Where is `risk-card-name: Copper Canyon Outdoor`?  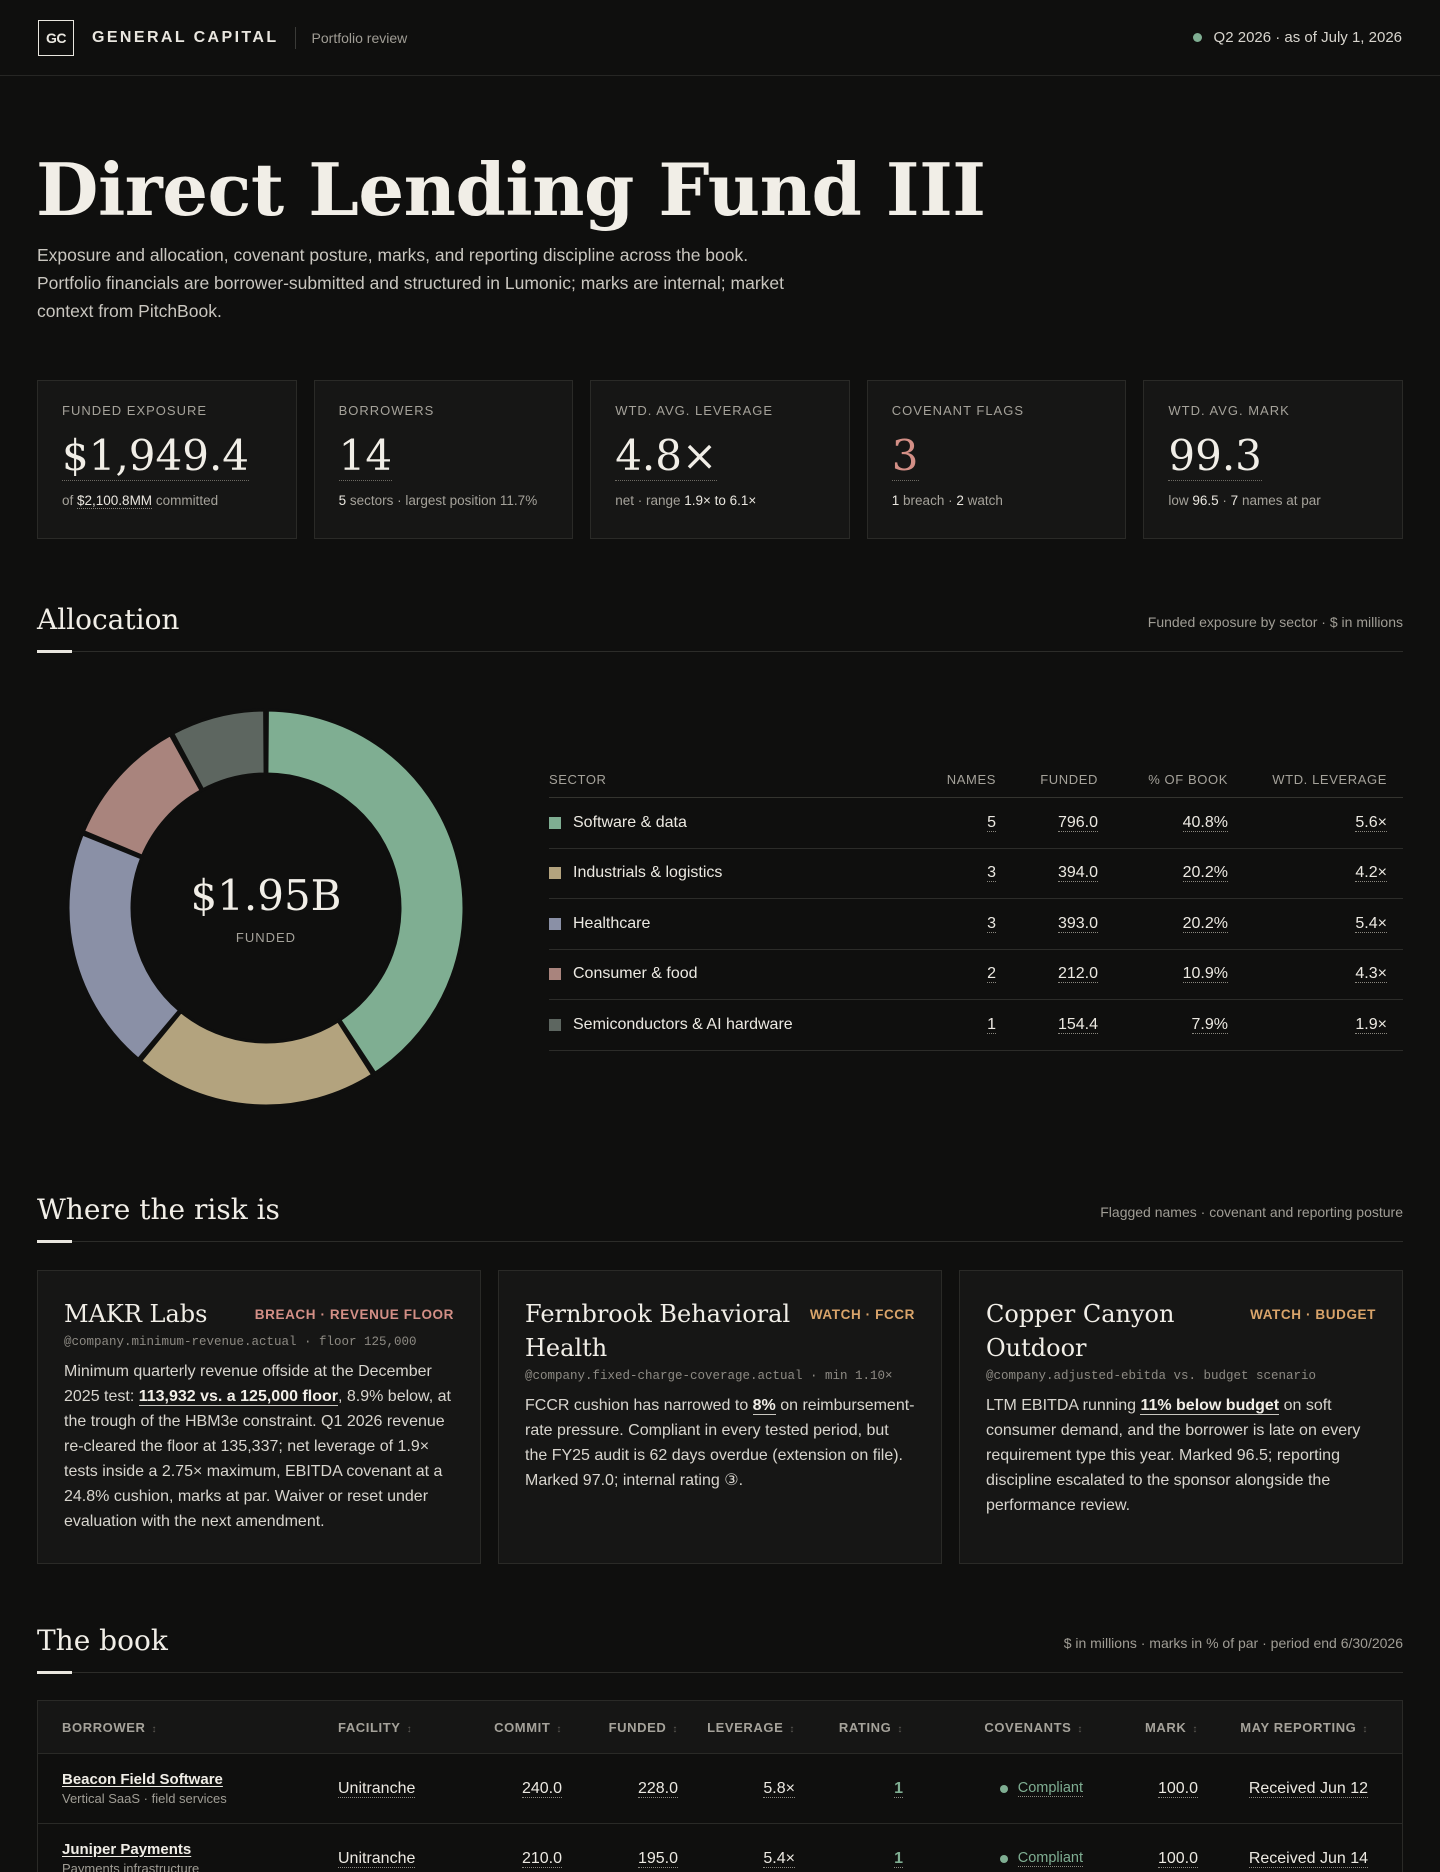
risk-card-name: Copper Canyon Outdoor is located at coordinates (1080, 1331).